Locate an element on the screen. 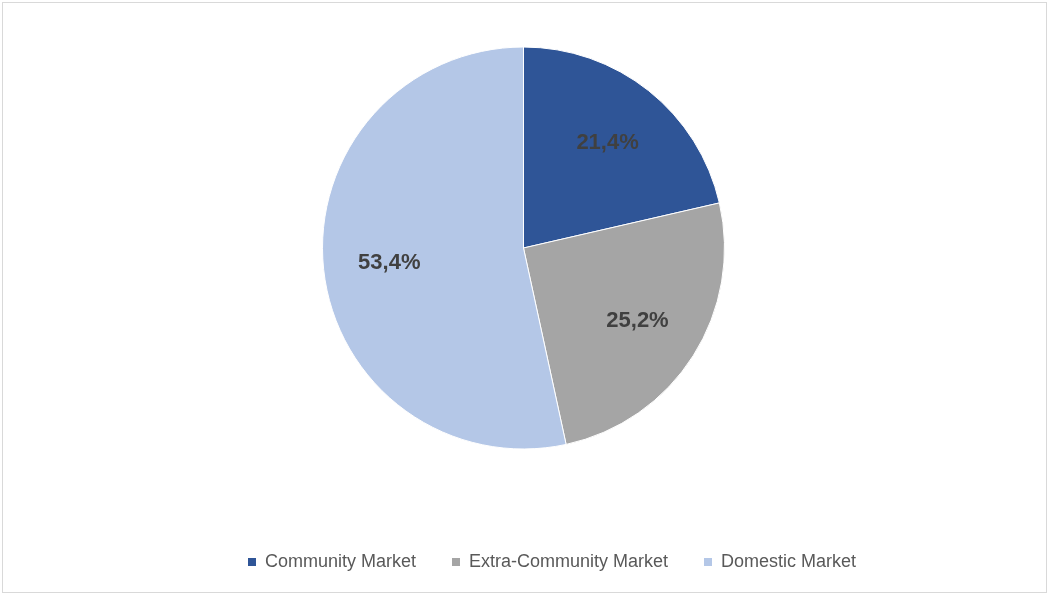  data-label: 21,4% is located at coordinates (607, 142).